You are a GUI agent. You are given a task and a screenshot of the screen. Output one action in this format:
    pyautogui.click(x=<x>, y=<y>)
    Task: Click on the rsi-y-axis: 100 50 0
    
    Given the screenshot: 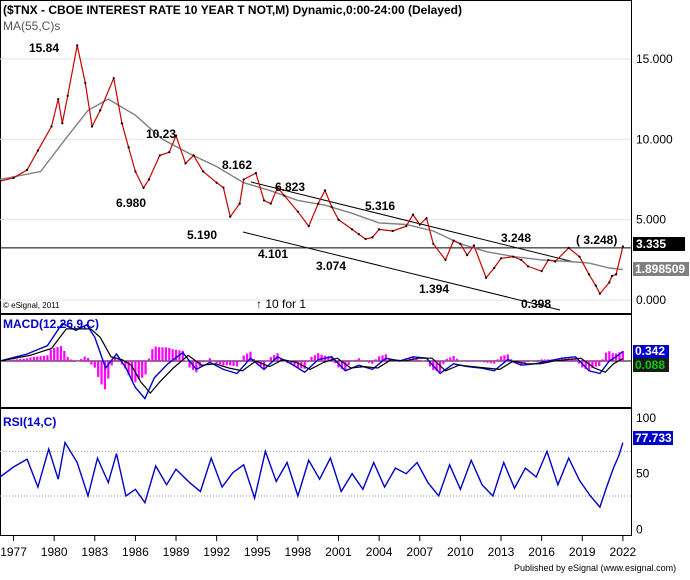 What is the action you would take?
    pyautogui.click(x=646, y=474)
    